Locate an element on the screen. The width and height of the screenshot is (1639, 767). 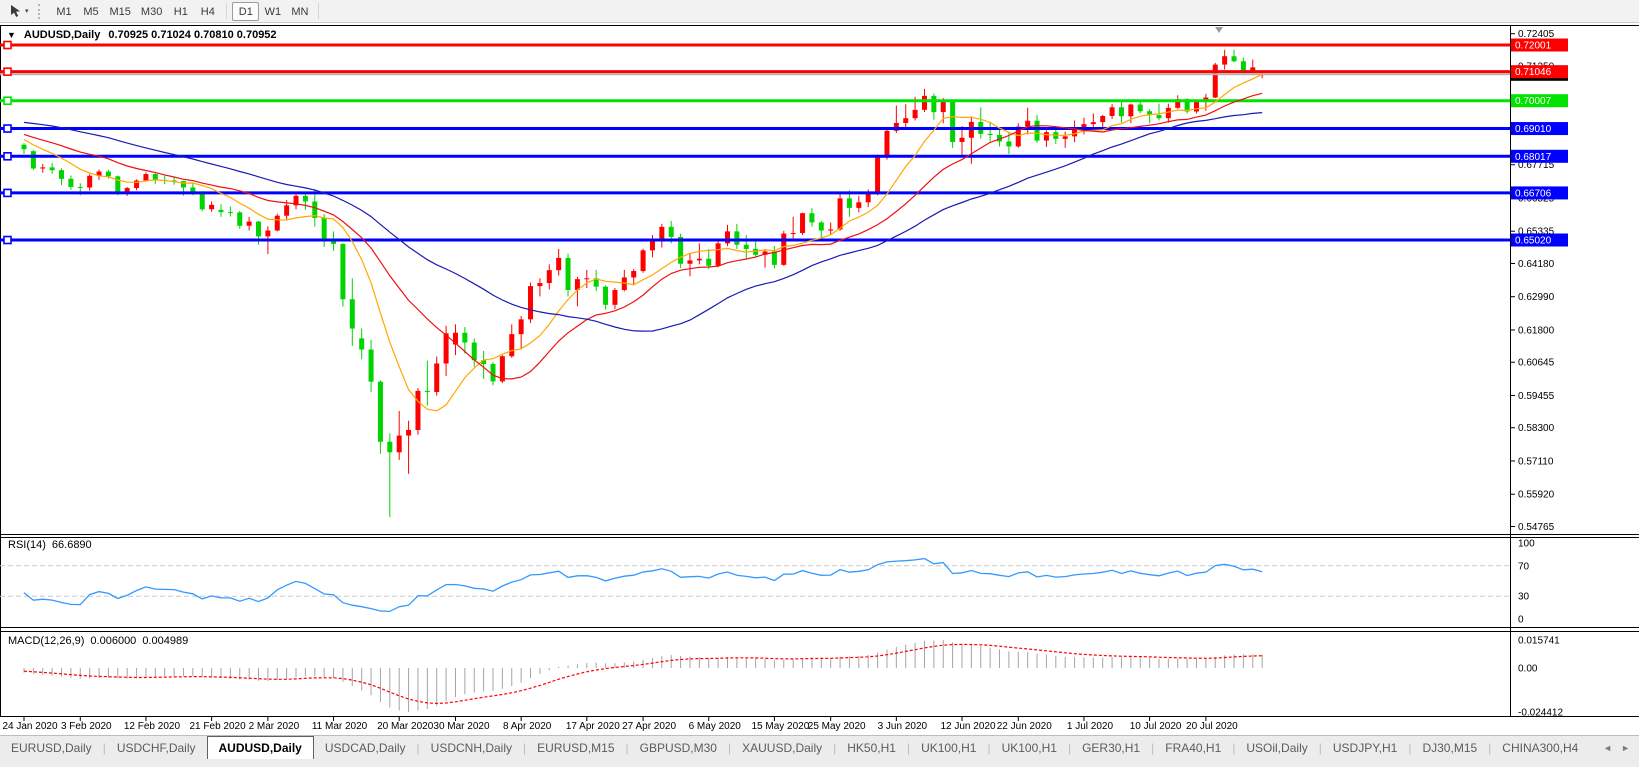
svg-text: 17 Apr 2020 is located at coordinates (593, 726).